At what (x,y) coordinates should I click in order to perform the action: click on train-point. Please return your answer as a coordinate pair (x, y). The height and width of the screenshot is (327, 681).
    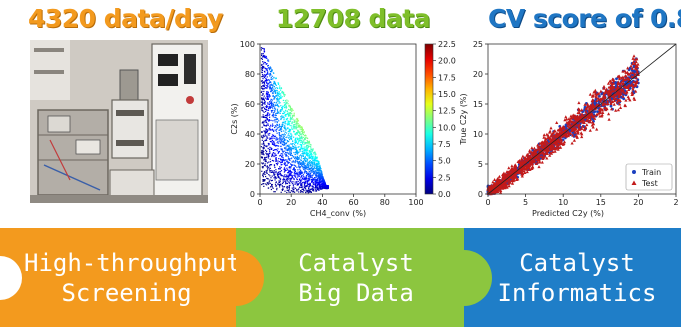
    Looking at the image, I should click on (611, 106).